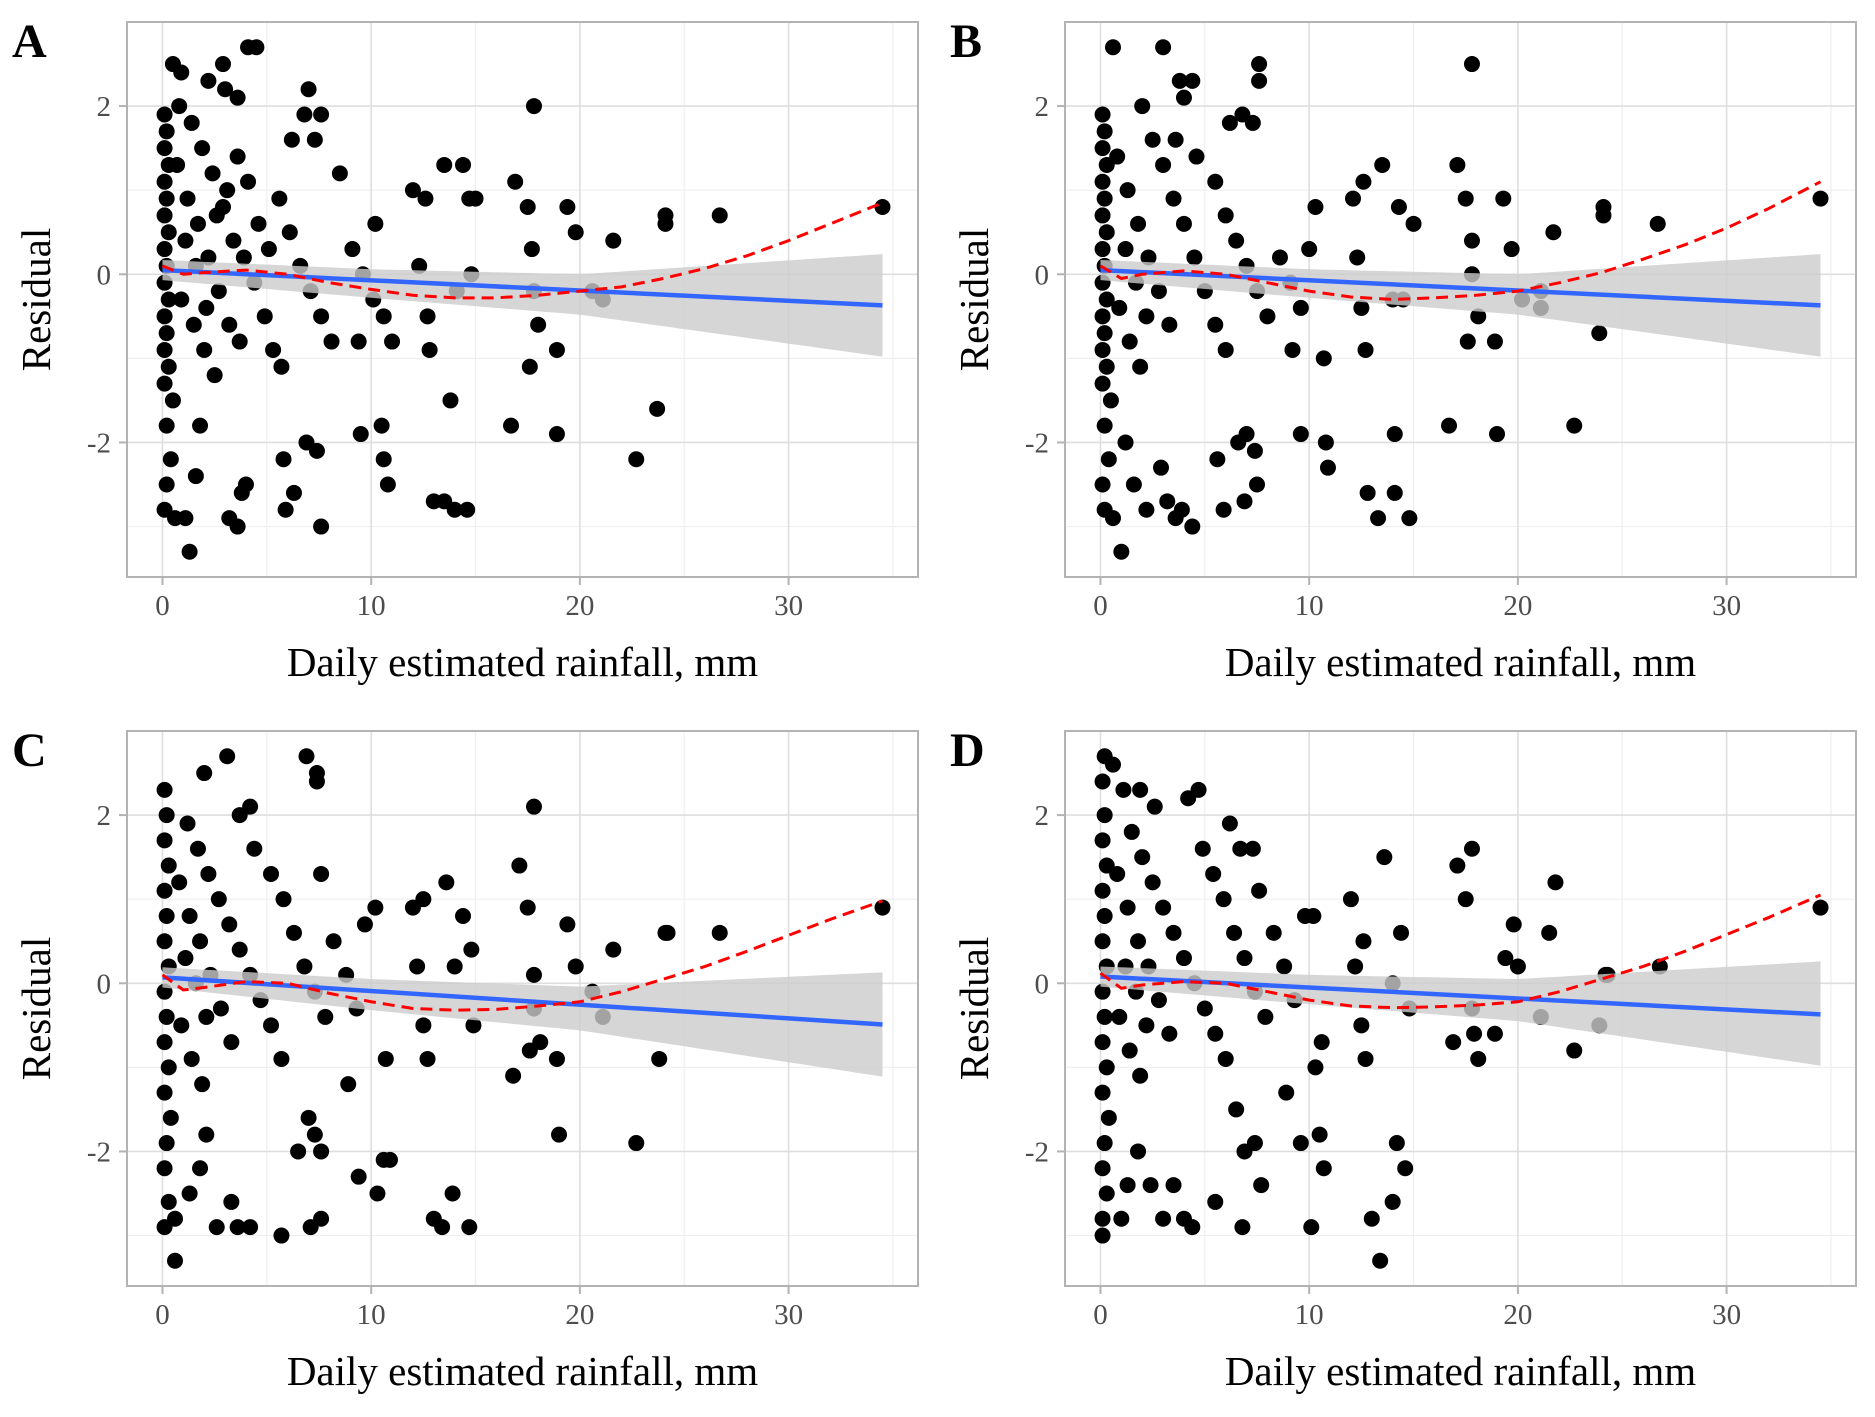 The width and height of the screenshot is (1875, 1417). I want to click on y-axis-title: Residual, so click(36, 1008).